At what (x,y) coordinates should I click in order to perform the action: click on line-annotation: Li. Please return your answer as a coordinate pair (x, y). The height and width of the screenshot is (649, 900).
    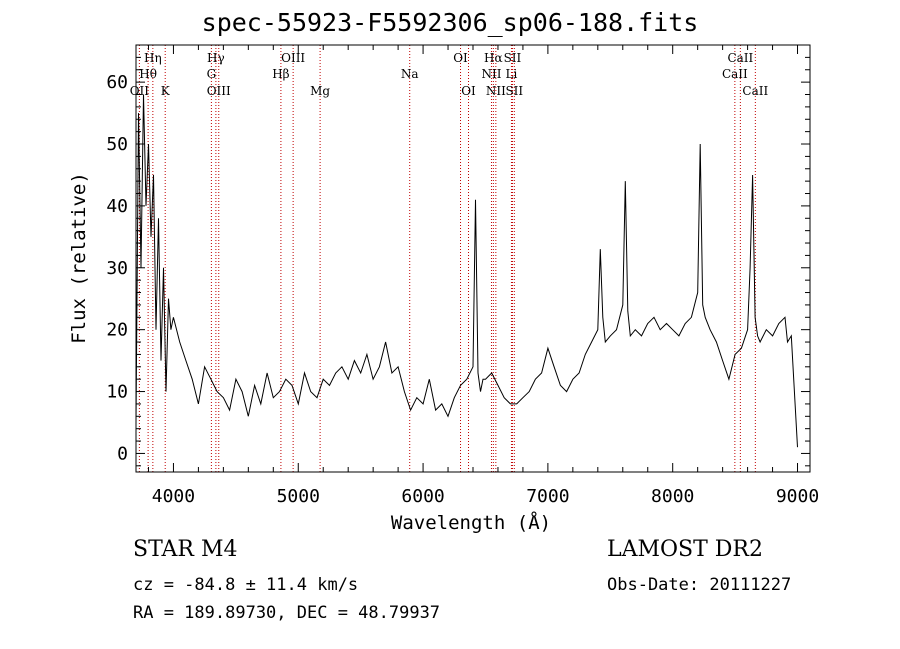
    Looking at the image, I should click on (512, 74).